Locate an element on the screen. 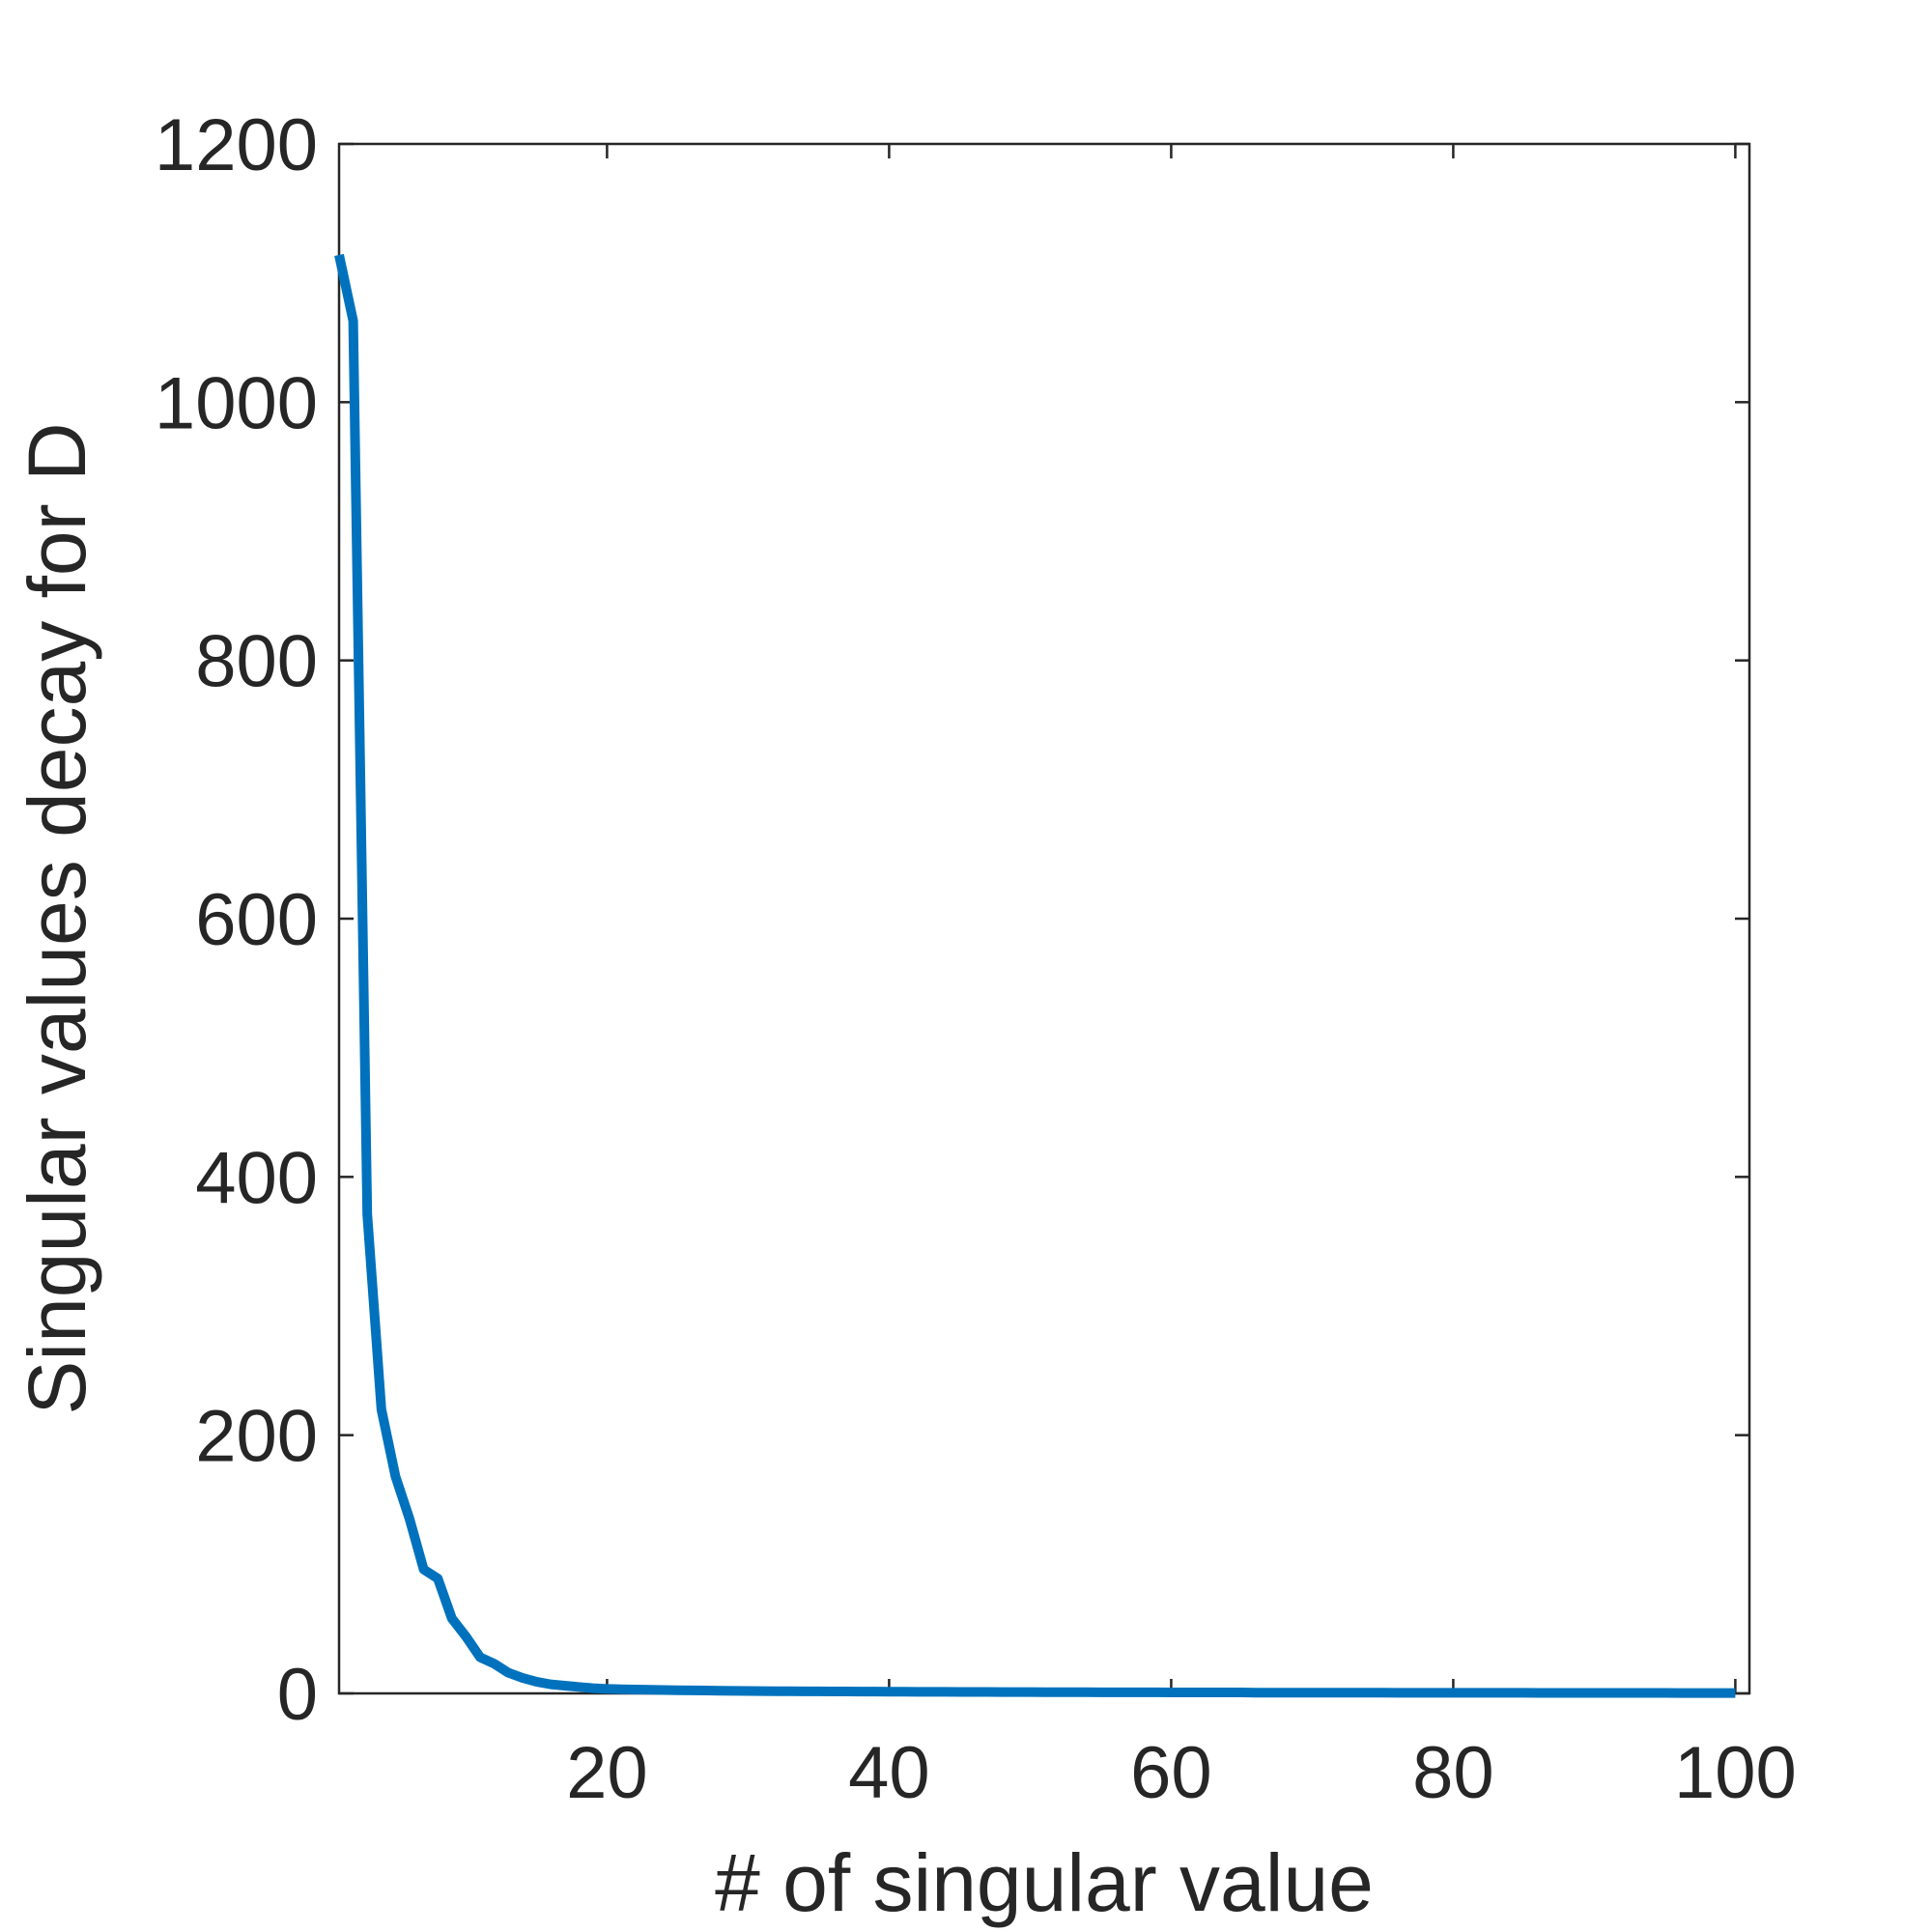 The image size is (1932, 1932). y-tick-label: 200 is located at coordinates (256, 1437).